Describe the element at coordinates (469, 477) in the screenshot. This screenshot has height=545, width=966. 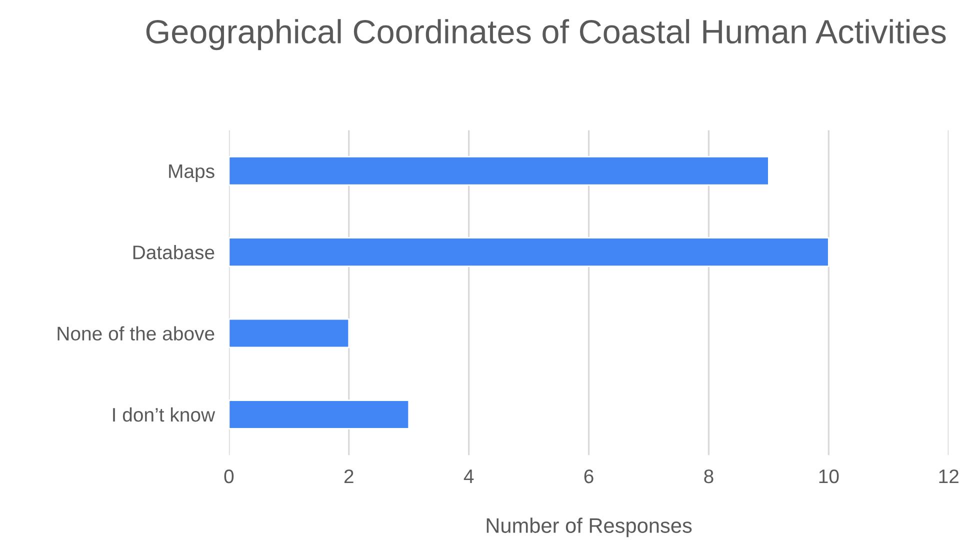
I see `x-tick-label: 4` at that location.